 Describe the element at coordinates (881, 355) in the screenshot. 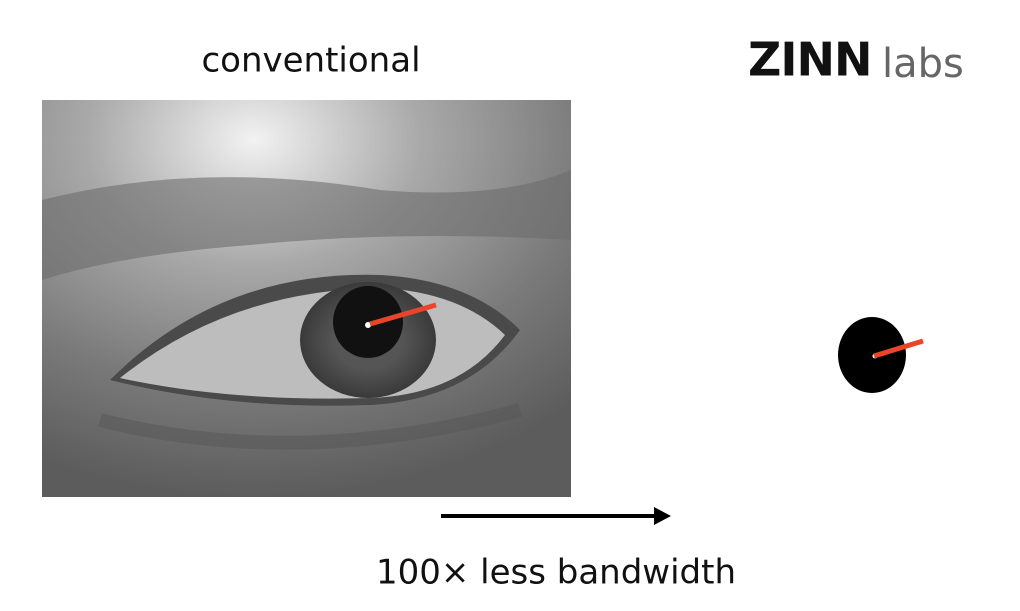

I see `event-camera-view` at that location.